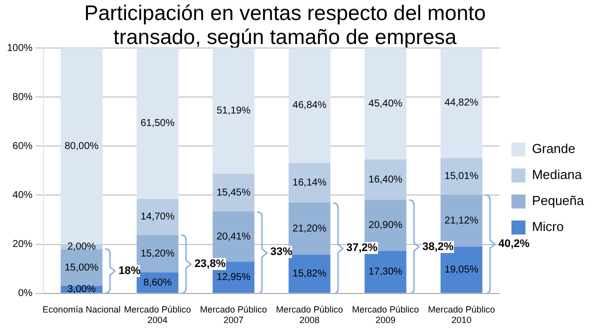  I want to click on data-label: 15,82%, so click(309, 274).